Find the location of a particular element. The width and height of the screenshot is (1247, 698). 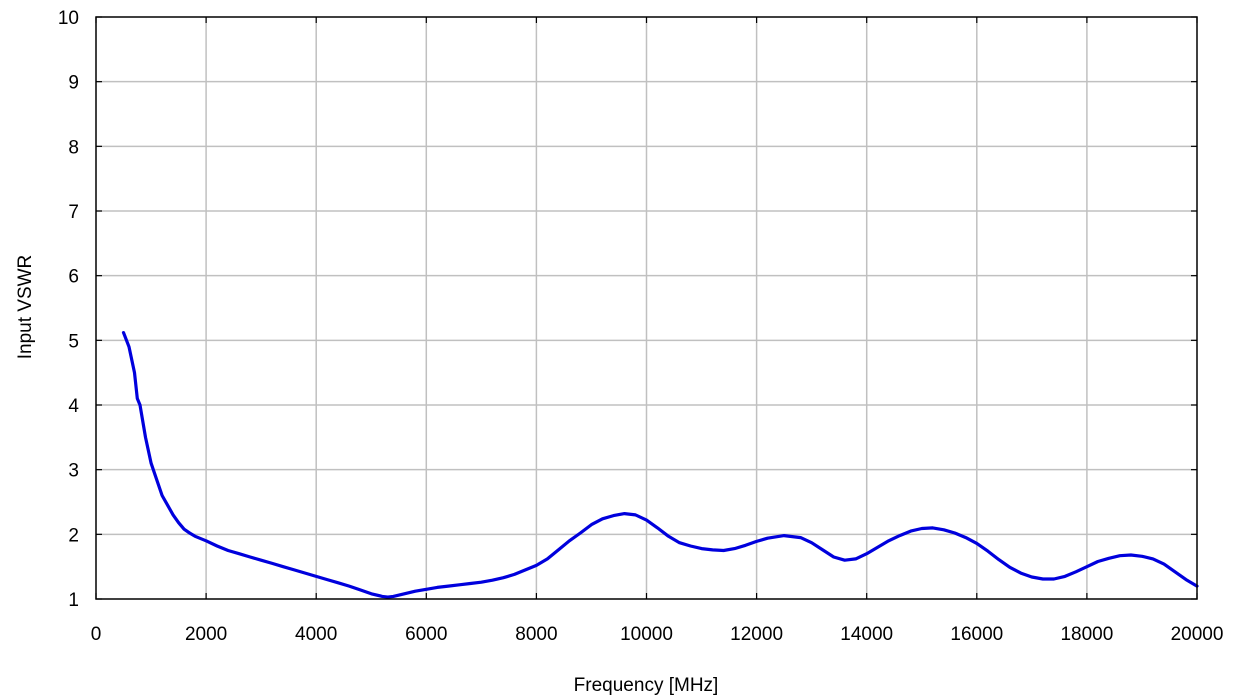

y-tick-label: 9 is located at coordinates (73, 83).